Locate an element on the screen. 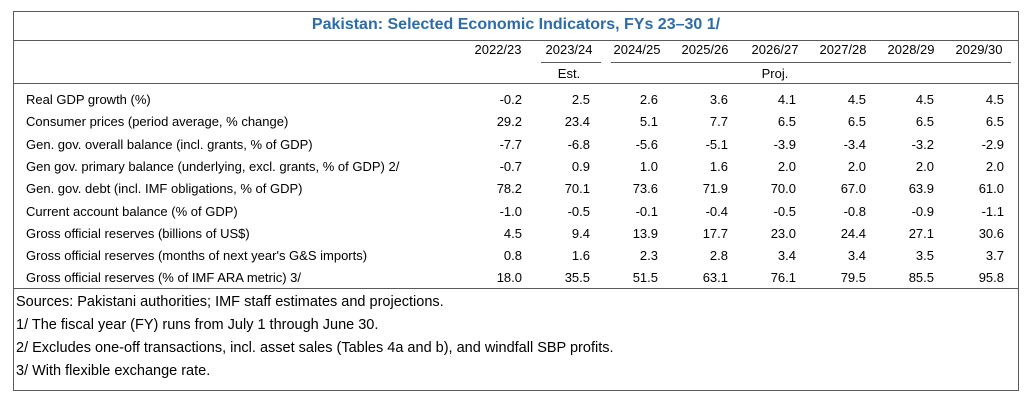  row-value: 4.1 is located at coordinates (786, 99).